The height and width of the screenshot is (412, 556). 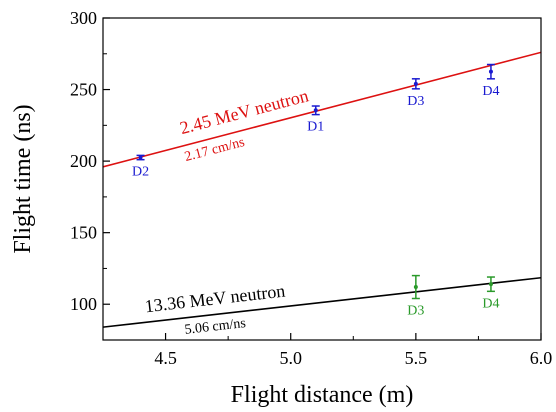 What do you see at coordinates (23, 178) in the screenshot?
I see `y-axis-label: Flight time (ns)` at bounding box center [23, 178].